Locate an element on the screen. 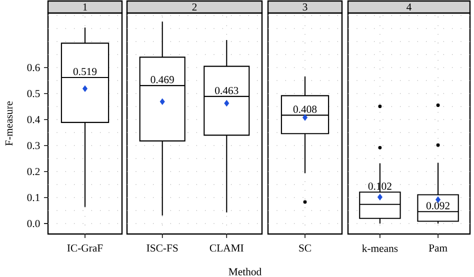  chart-title: 1 is located at coordinates (85, 7).